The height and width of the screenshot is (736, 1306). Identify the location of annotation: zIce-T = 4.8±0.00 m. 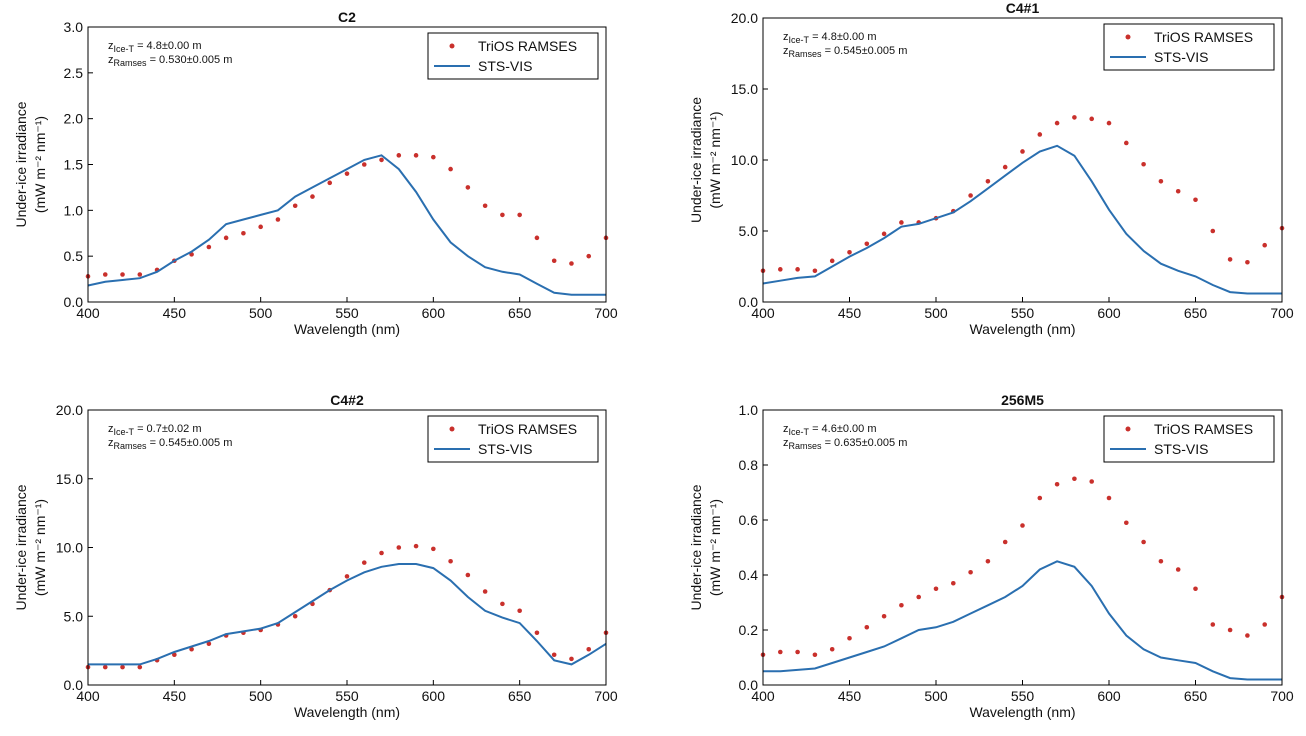
(830, 38).